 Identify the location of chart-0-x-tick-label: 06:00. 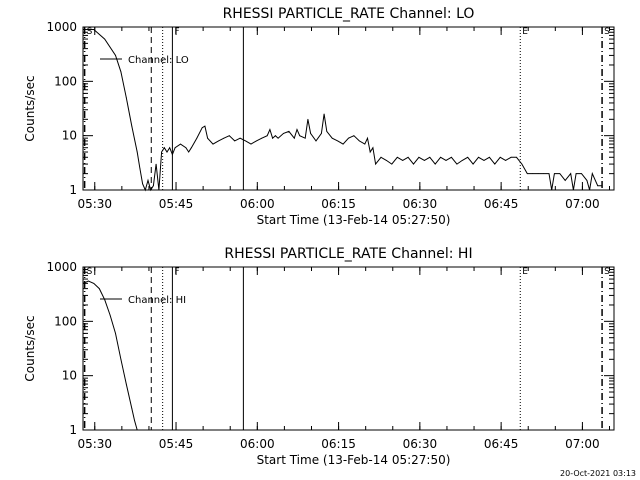
(257, 204).